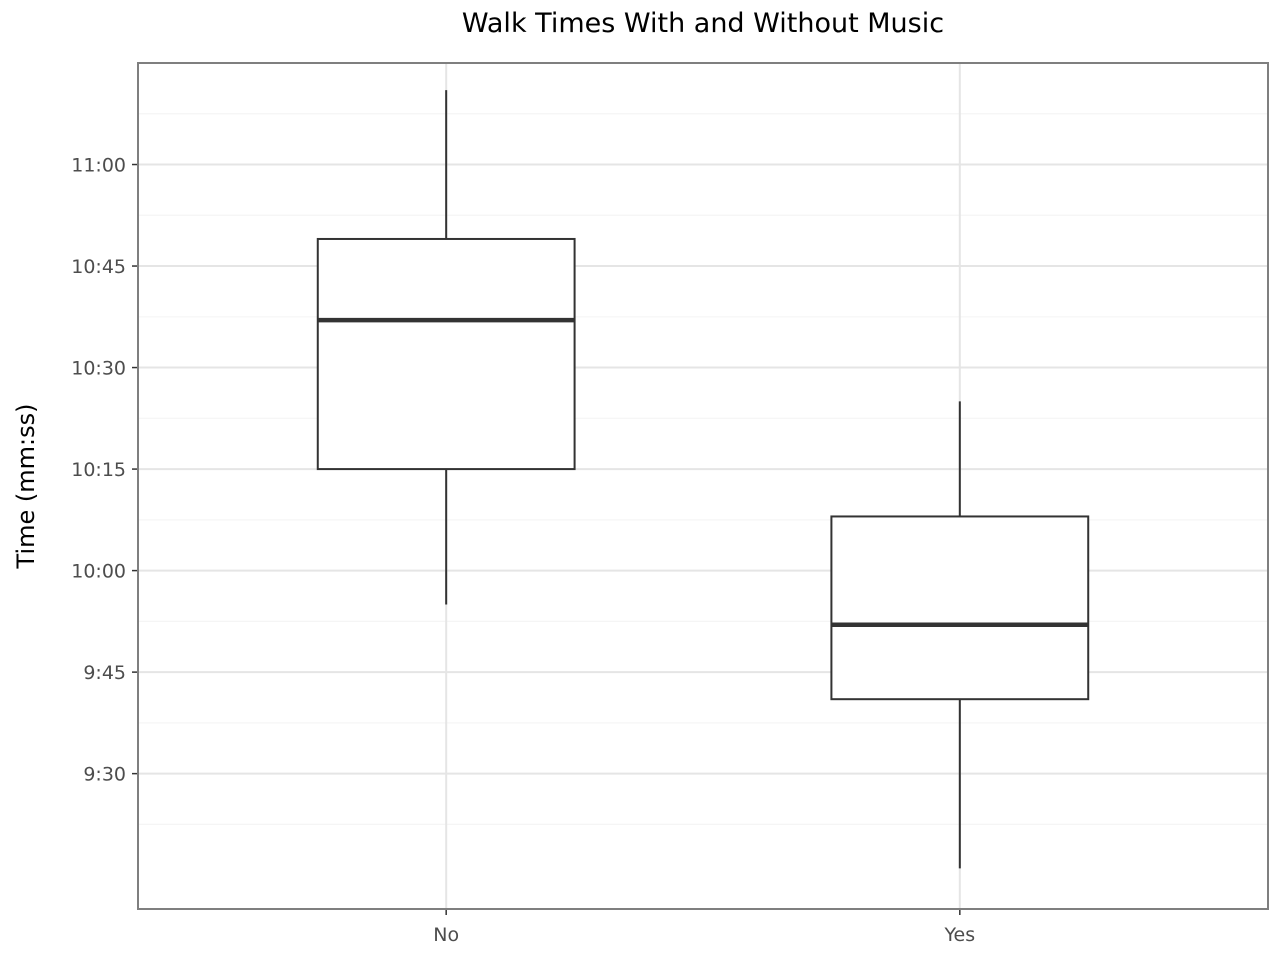 The width and height of the screenshot is (1280, 960). I want to click on chart-title: Walk Times With and Without Music, so click(703, 23).